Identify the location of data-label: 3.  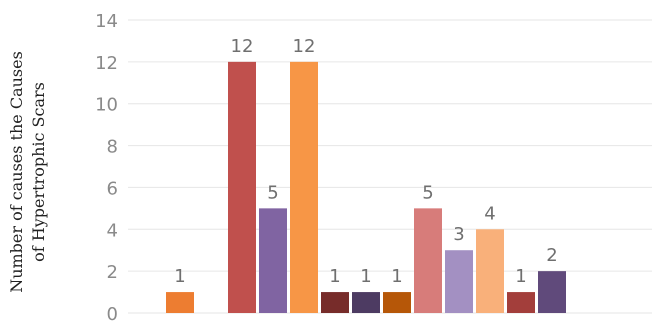
(458, 234).